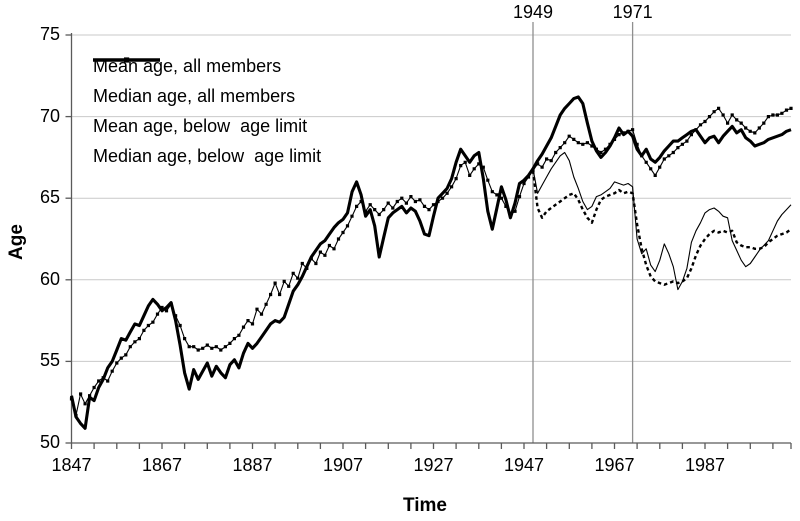 This screenshot has height=521, width=800. Describe the element at coordinates (424, 505) in the screenshot. I see `x-axis-title: Time` at that location.